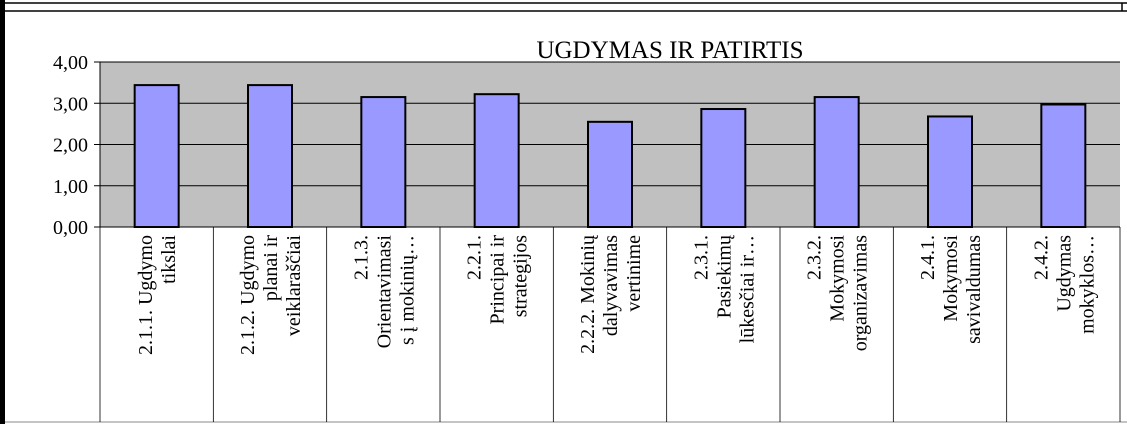 This screenshot has height=424, width=1127. Describe the element at coordinates (146, 295) in the screenshot. I see `x-tick-label: 2.1.1. Ugdymo` at that location.